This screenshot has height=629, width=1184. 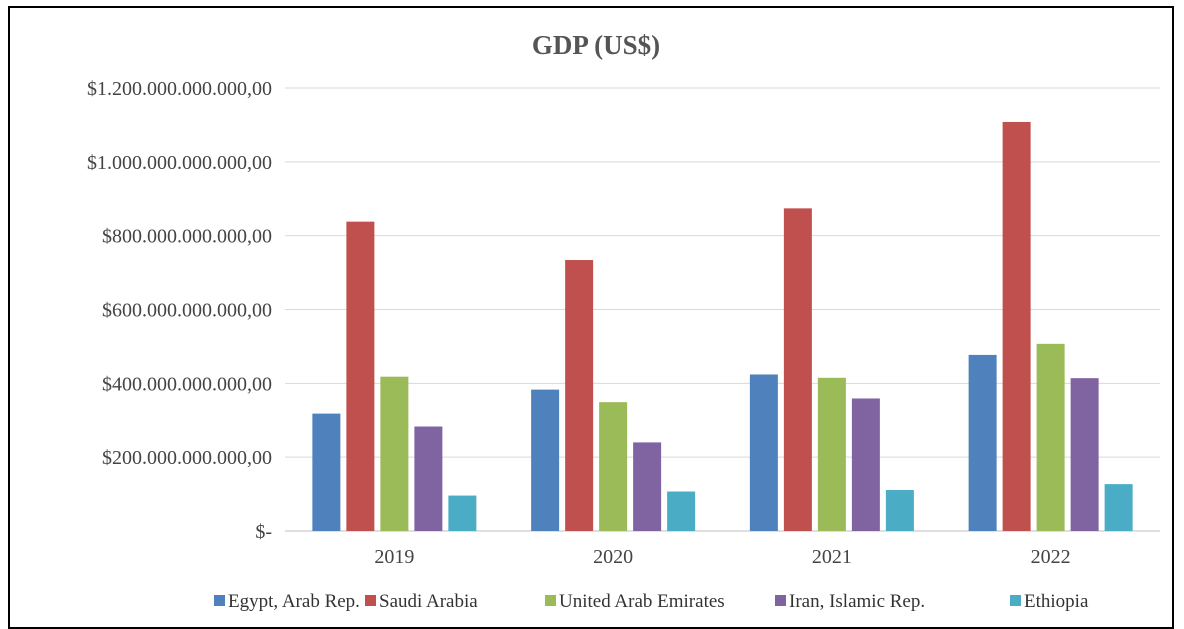 What do you see at coordinates (722, 557) in the screenshot?
I see `x-axis-ticks: 2019 2020 2021 2022` at bounding box center [722, 557].